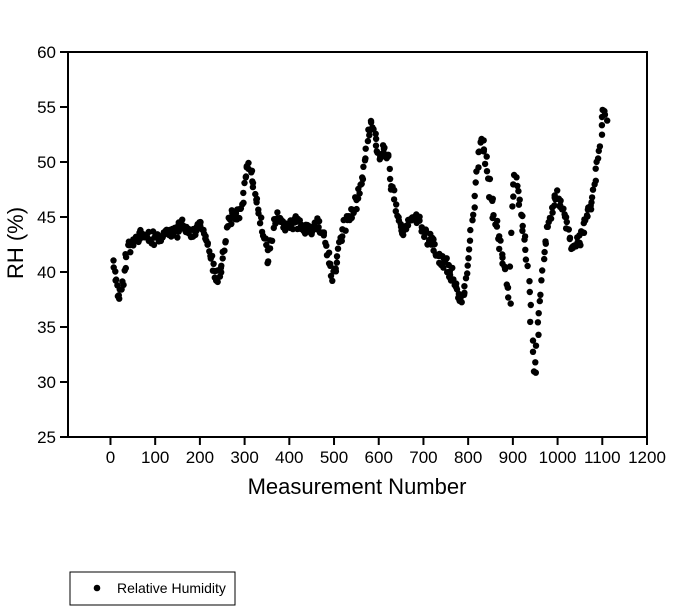 This screenshot has height=610, width=674. I want to click on x-tick-label: 1100, so click(602, 457).